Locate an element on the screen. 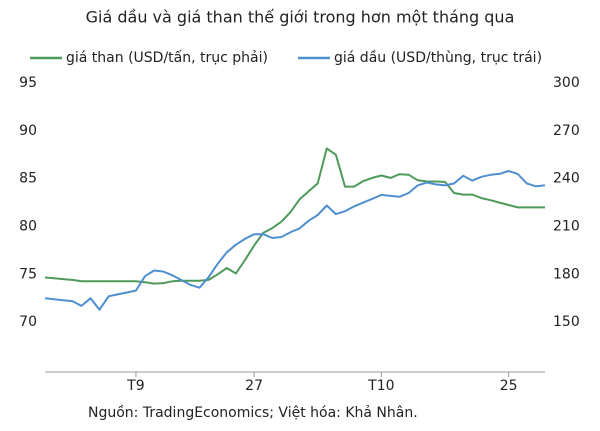 The width and height of the screenshot is (600, 431). y-tick-label: 80 is located at coordinates (28, 227).